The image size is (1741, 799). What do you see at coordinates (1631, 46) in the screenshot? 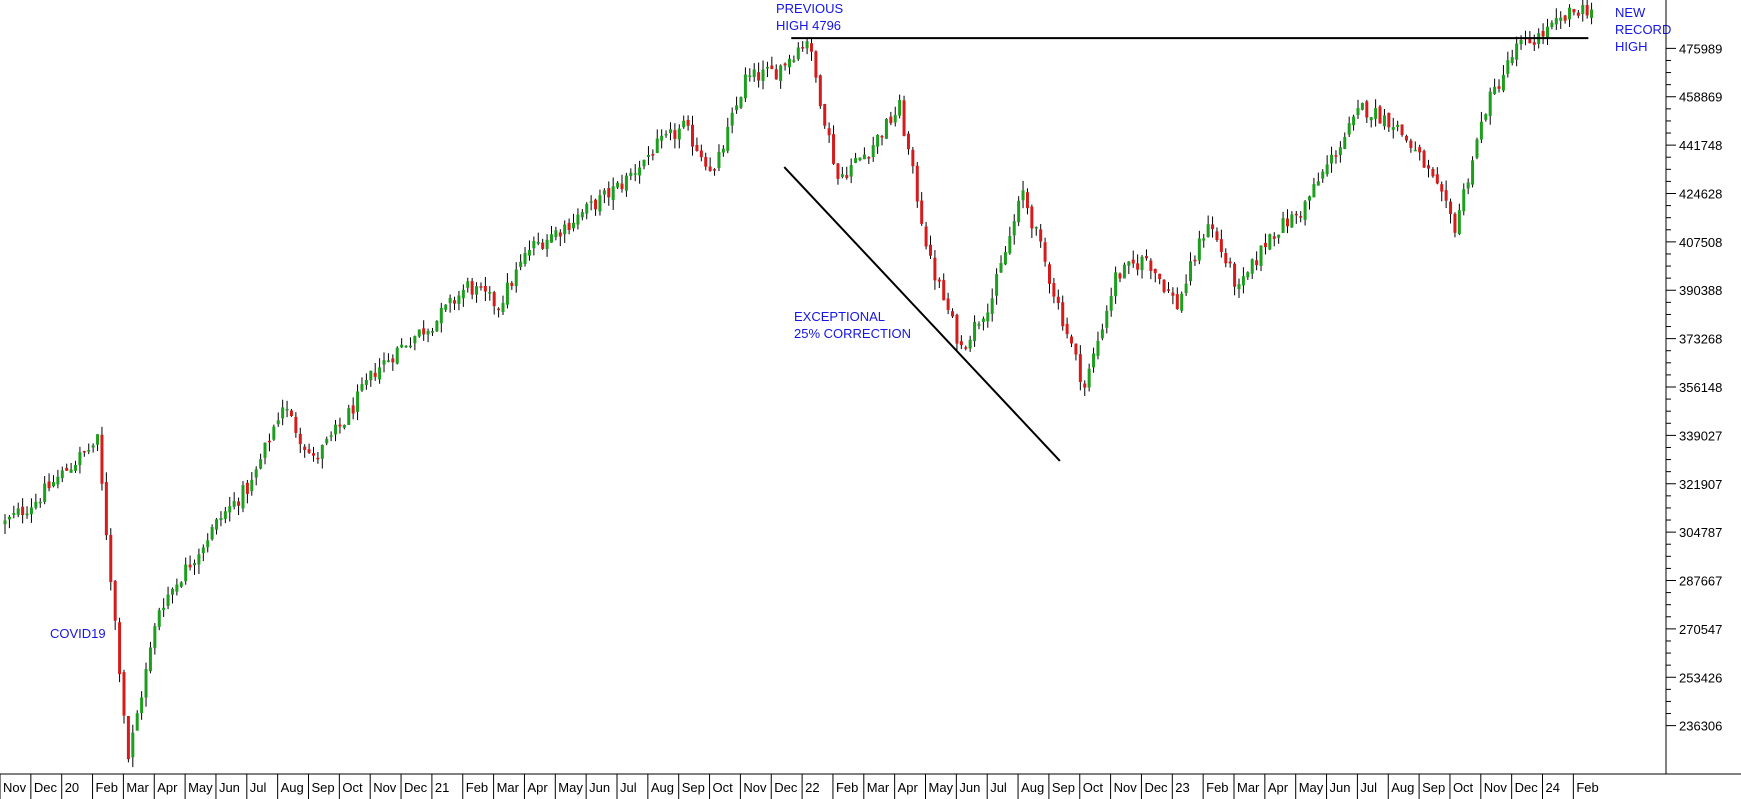
I see `new-record-high-line: HIGH` at bounding box center [1631, 46].